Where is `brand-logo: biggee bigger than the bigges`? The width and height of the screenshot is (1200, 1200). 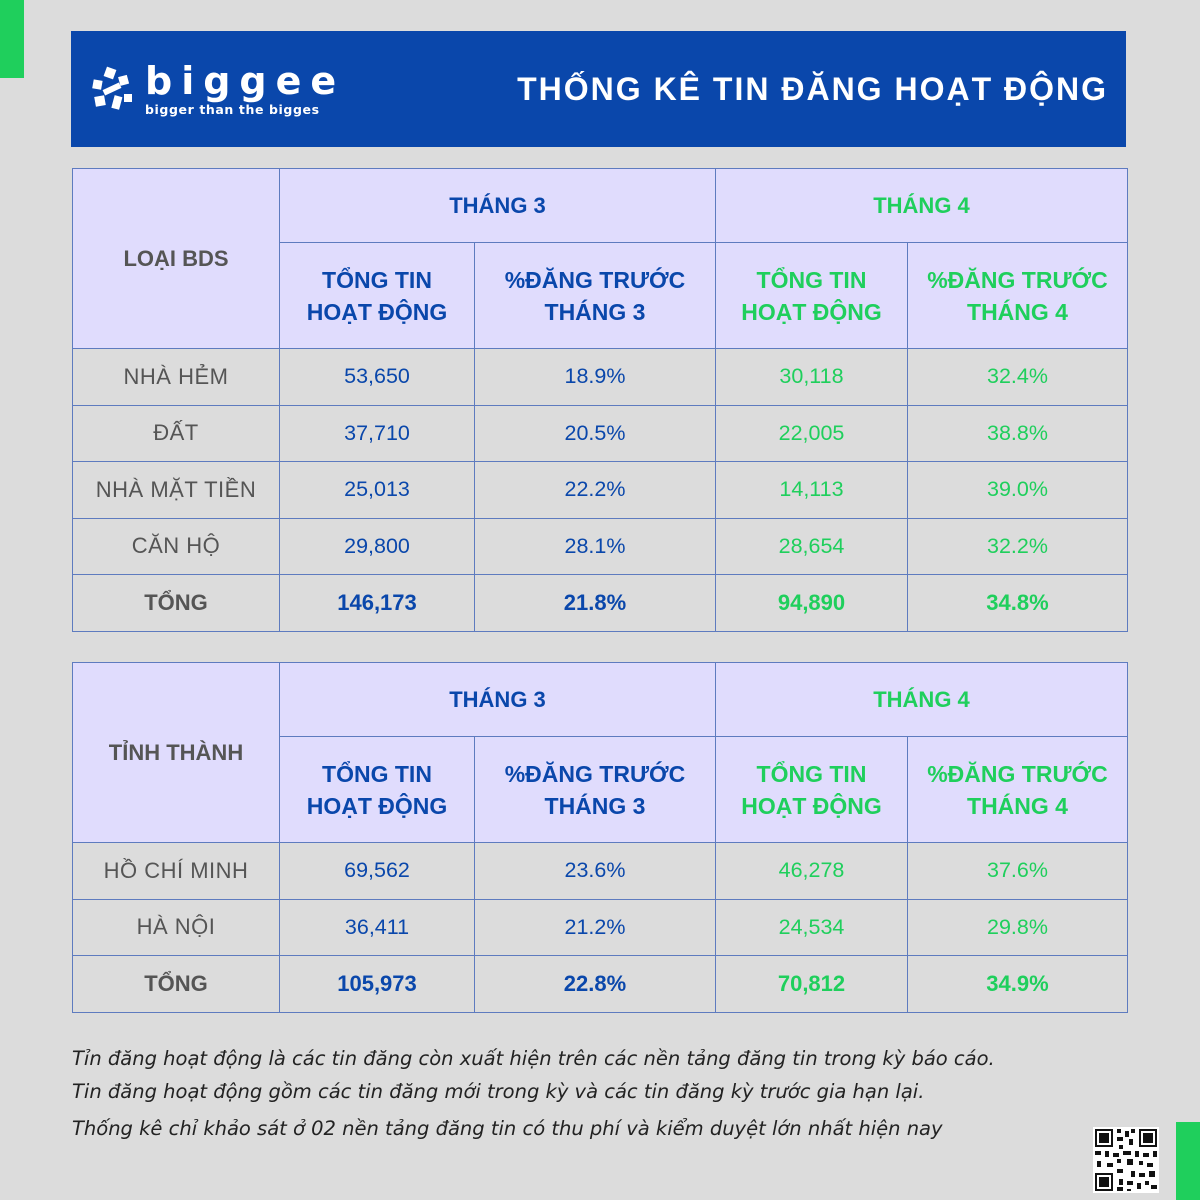
brand-logo: biggee bigger than the bigges is located at coordinates (218, 89).